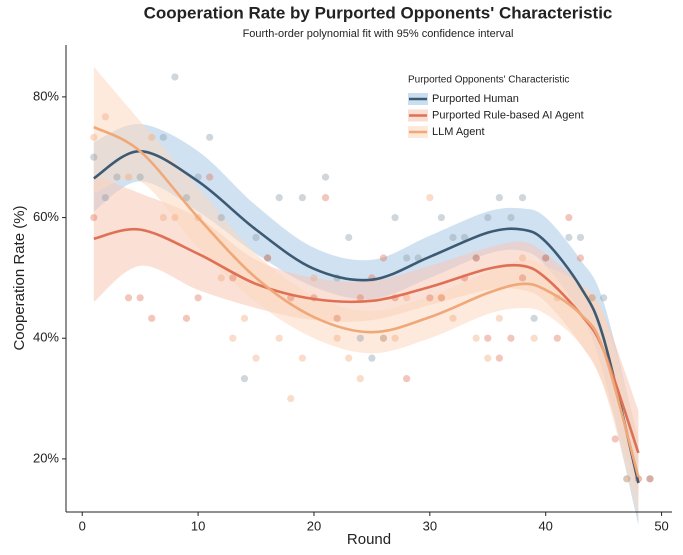 This screenshot has height=555, width=683. I want to click on y-tick-label: 80%, so click(46, 95).